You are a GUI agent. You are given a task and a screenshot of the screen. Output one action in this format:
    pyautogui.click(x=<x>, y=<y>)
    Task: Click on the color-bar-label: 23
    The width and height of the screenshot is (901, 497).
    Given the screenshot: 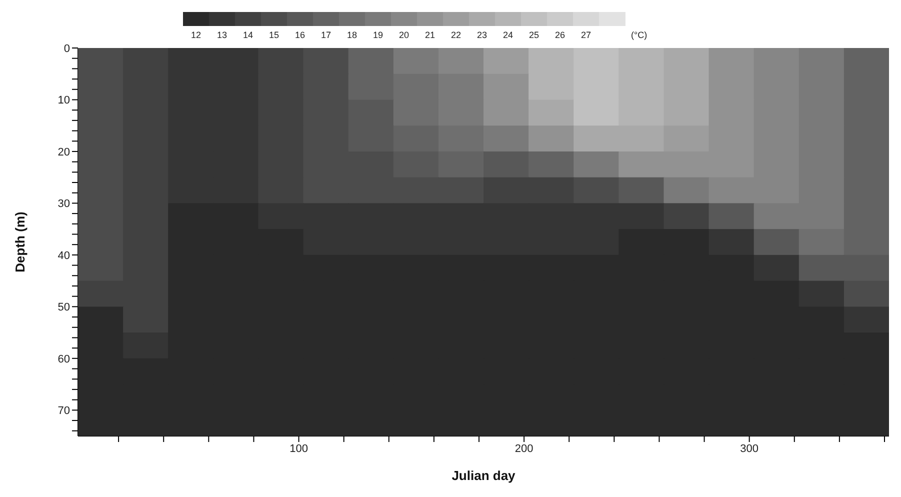 What is the action you would take?
    pyautogui.click(x=482, y=35)
    